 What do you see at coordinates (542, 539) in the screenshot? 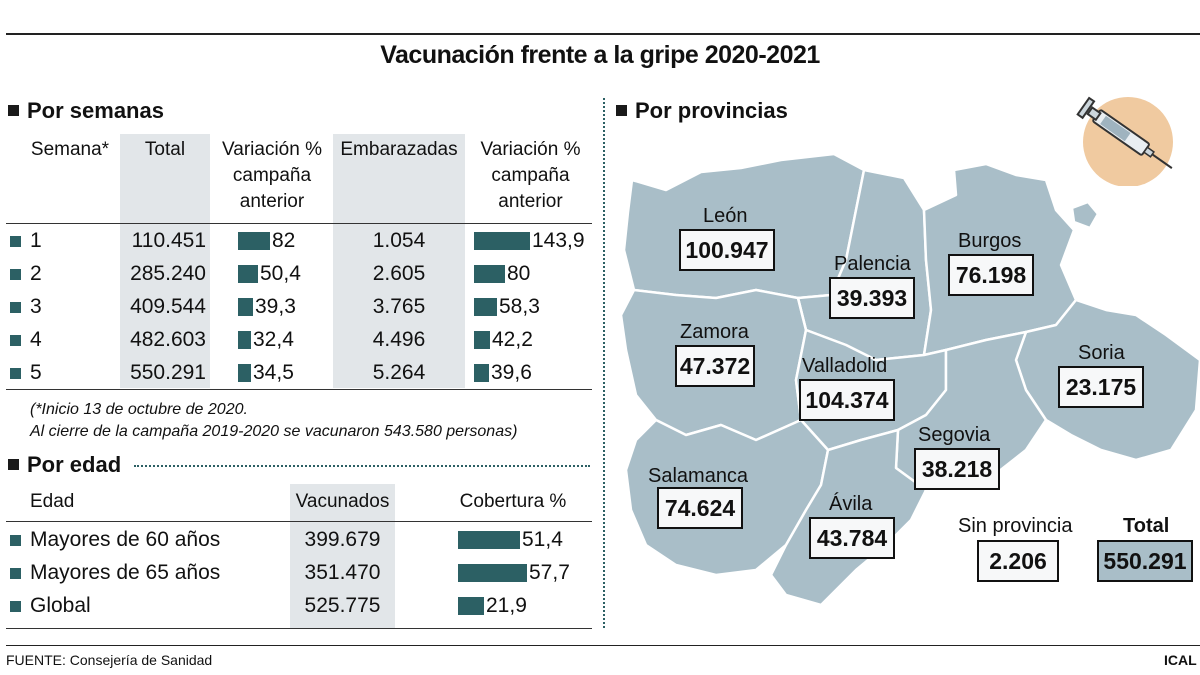
I see `coverage-value: 51,4` at bounding box center [542, 539].